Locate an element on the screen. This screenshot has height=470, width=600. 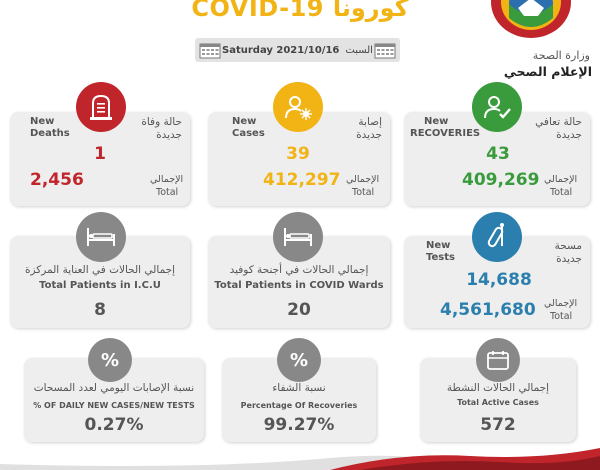
wards-label-ar: إجمالي الحالات في أجنحة كوفيد is located at coordinates (299, 270).